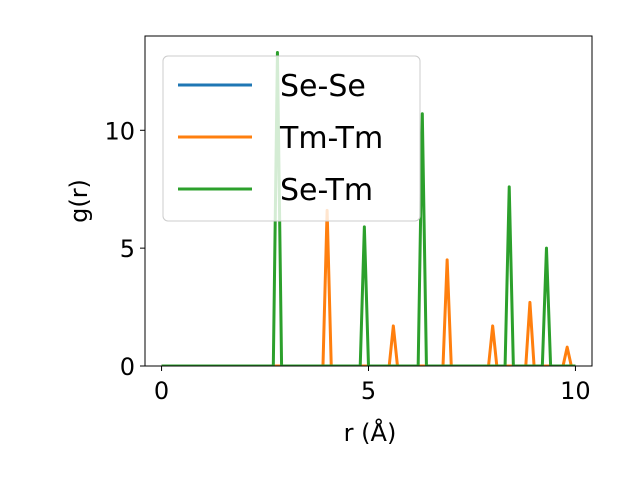  Describe the element at coordinates (323, 86) in the screenshot. I see `legend-label-se-se: Se-Se` at that location.